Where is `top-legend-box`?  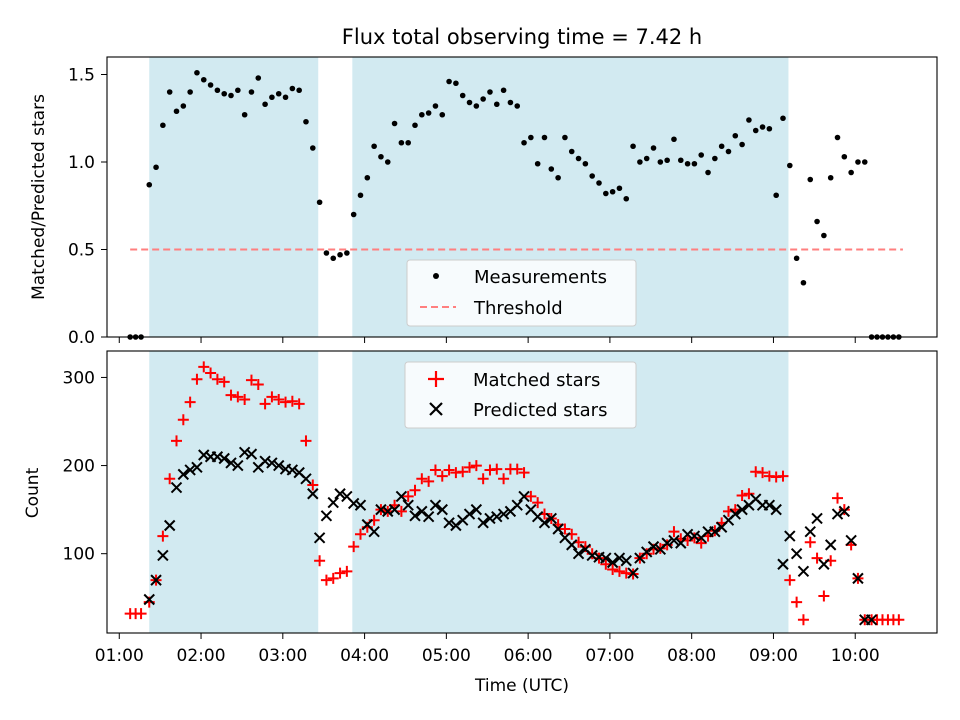 top-legend-box is located at coordinates (521, 293).